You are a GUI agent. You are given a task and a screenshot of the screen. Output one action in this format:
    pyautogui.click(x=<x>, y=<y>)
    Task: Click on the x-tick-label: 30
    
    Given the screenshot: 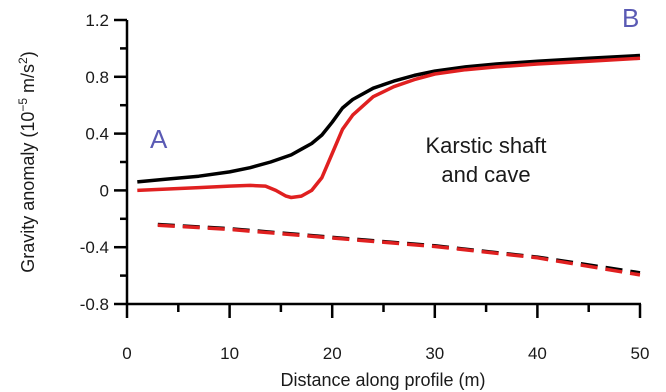 What is the action you would take?
    pyautogui.click(x=434, y=353)
    